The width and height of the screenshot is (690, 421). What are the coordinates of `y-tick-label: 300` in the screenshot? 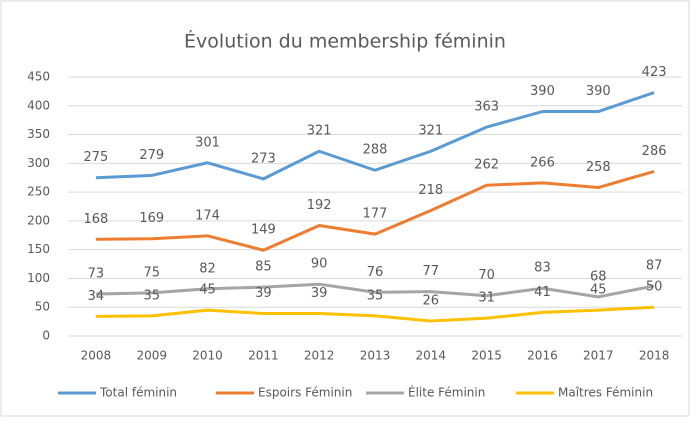 It's located at (38, 163).